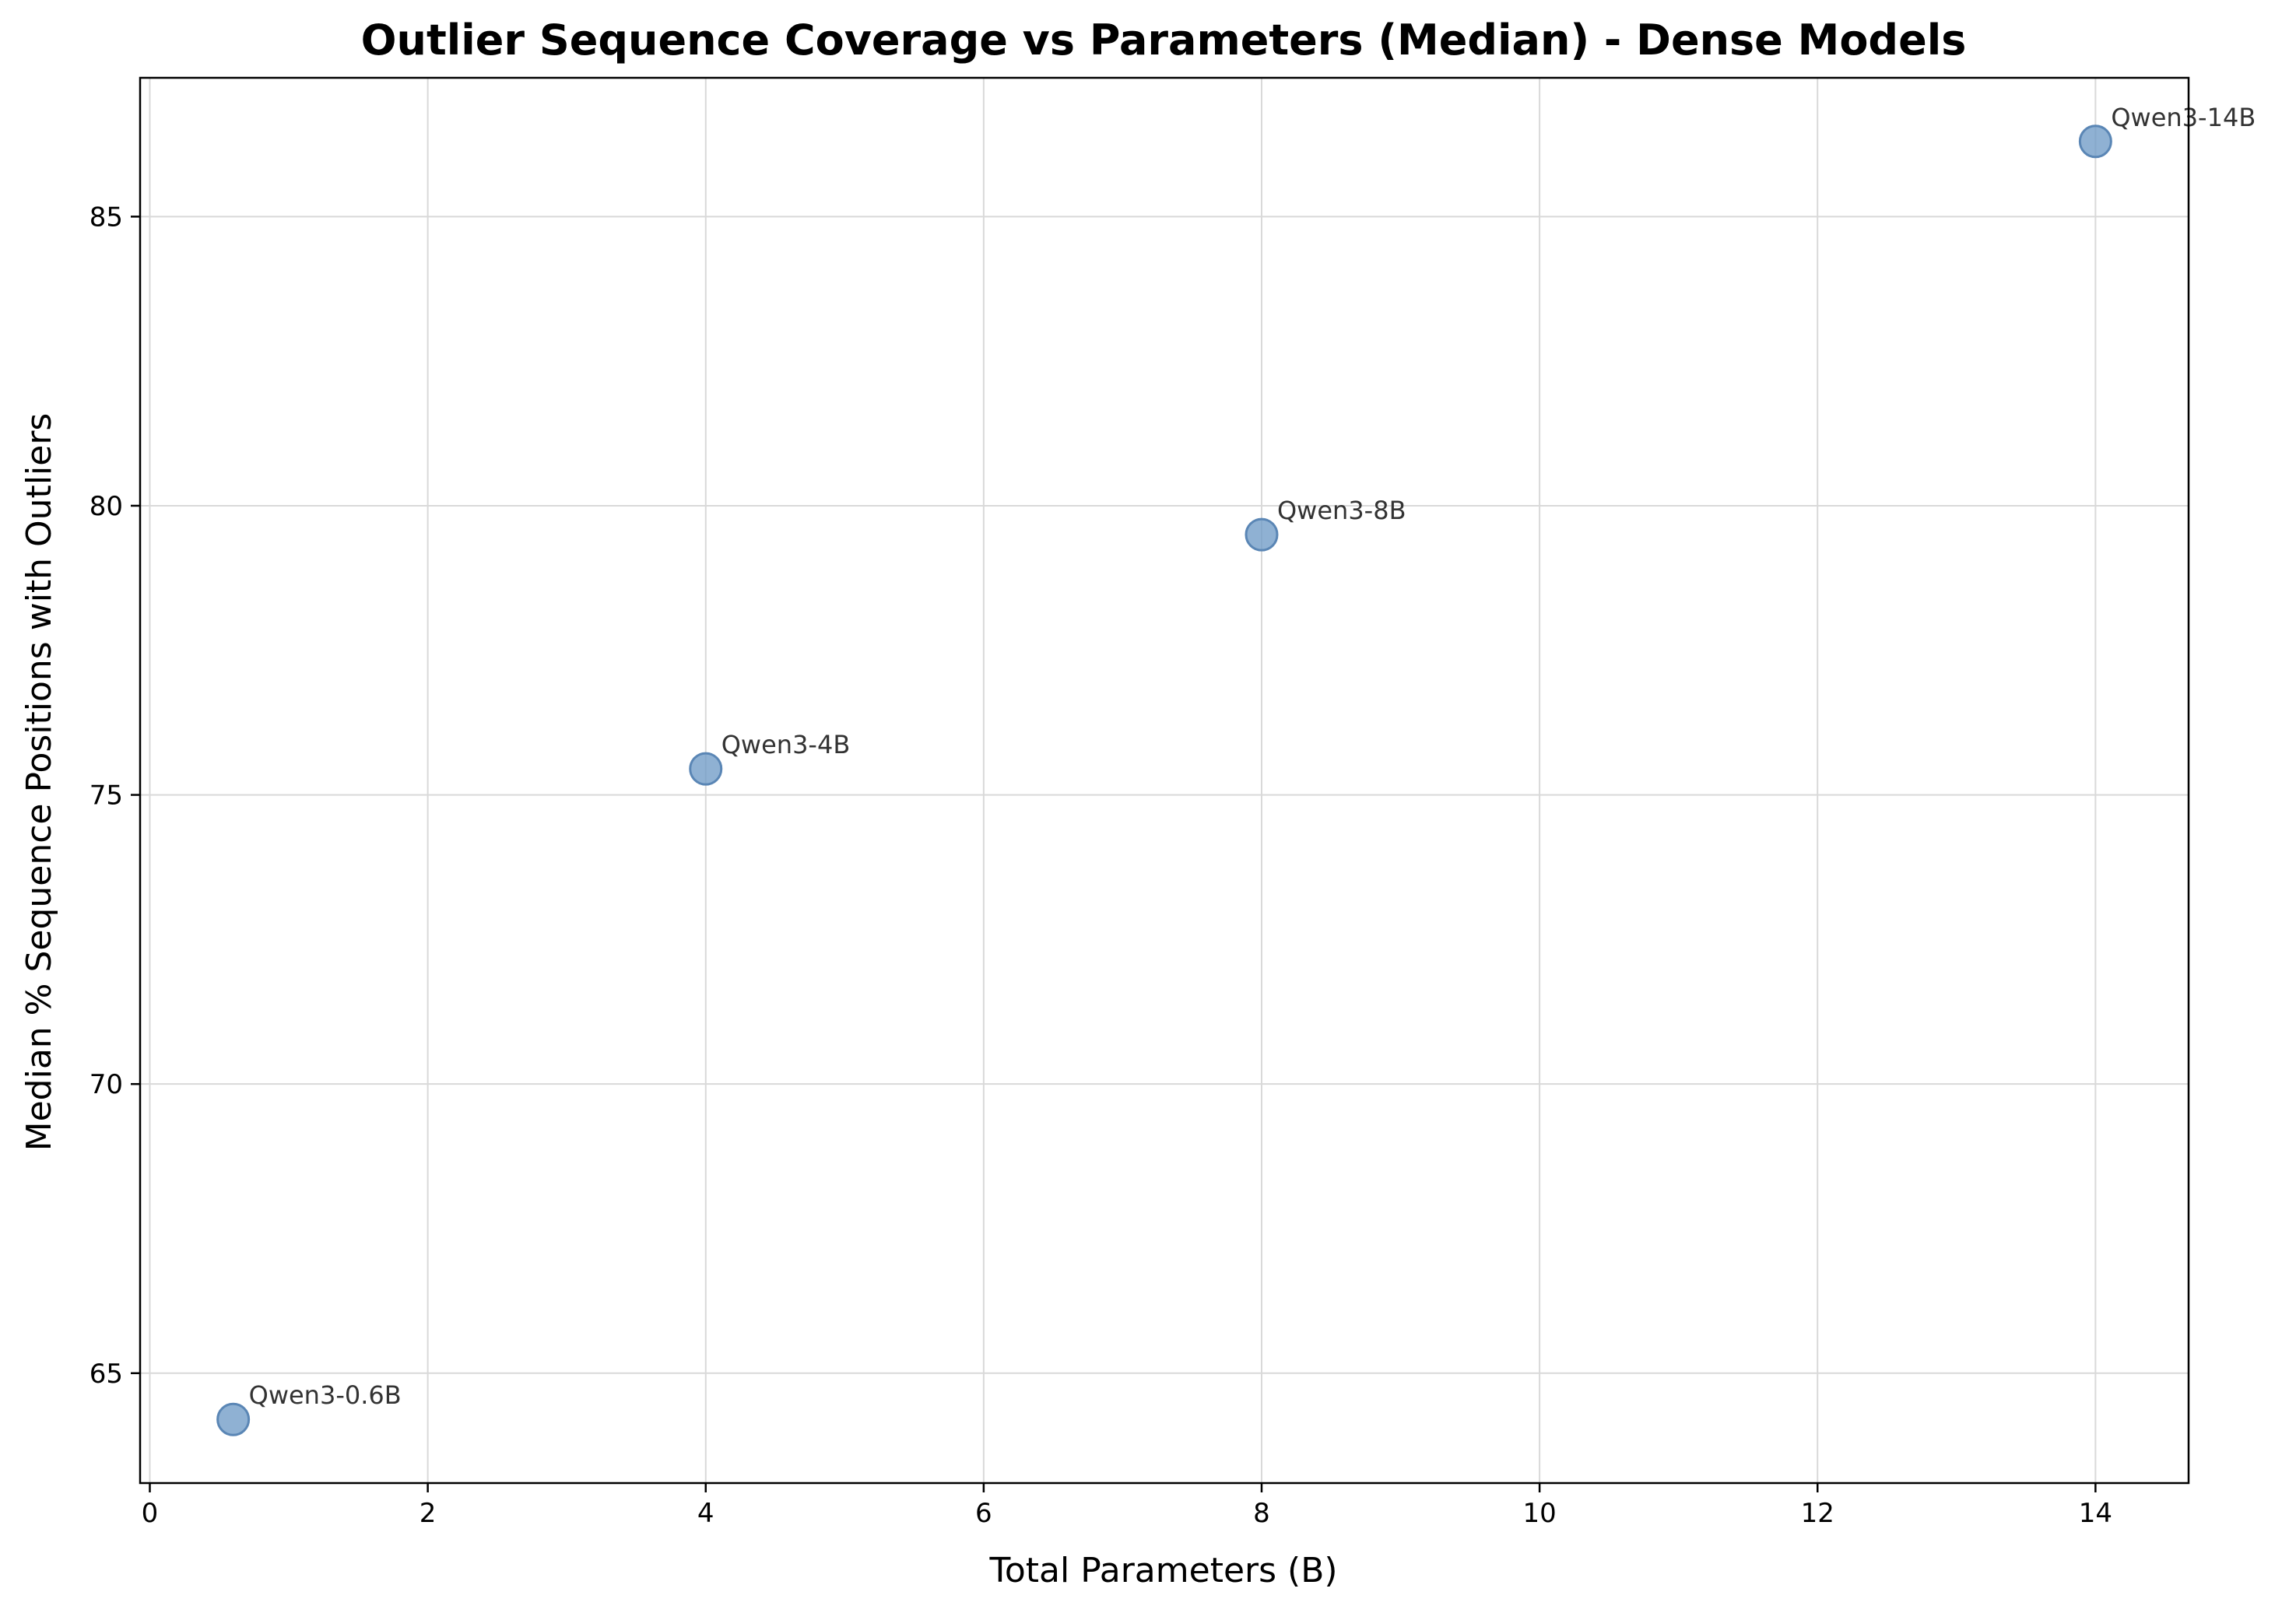 The image size is (2296, 1606). What do you see at coordinates (325, 1395) in the screenshot?
I see `point-label: Qwen3-0.6B` at bounding box center [325, 1395].